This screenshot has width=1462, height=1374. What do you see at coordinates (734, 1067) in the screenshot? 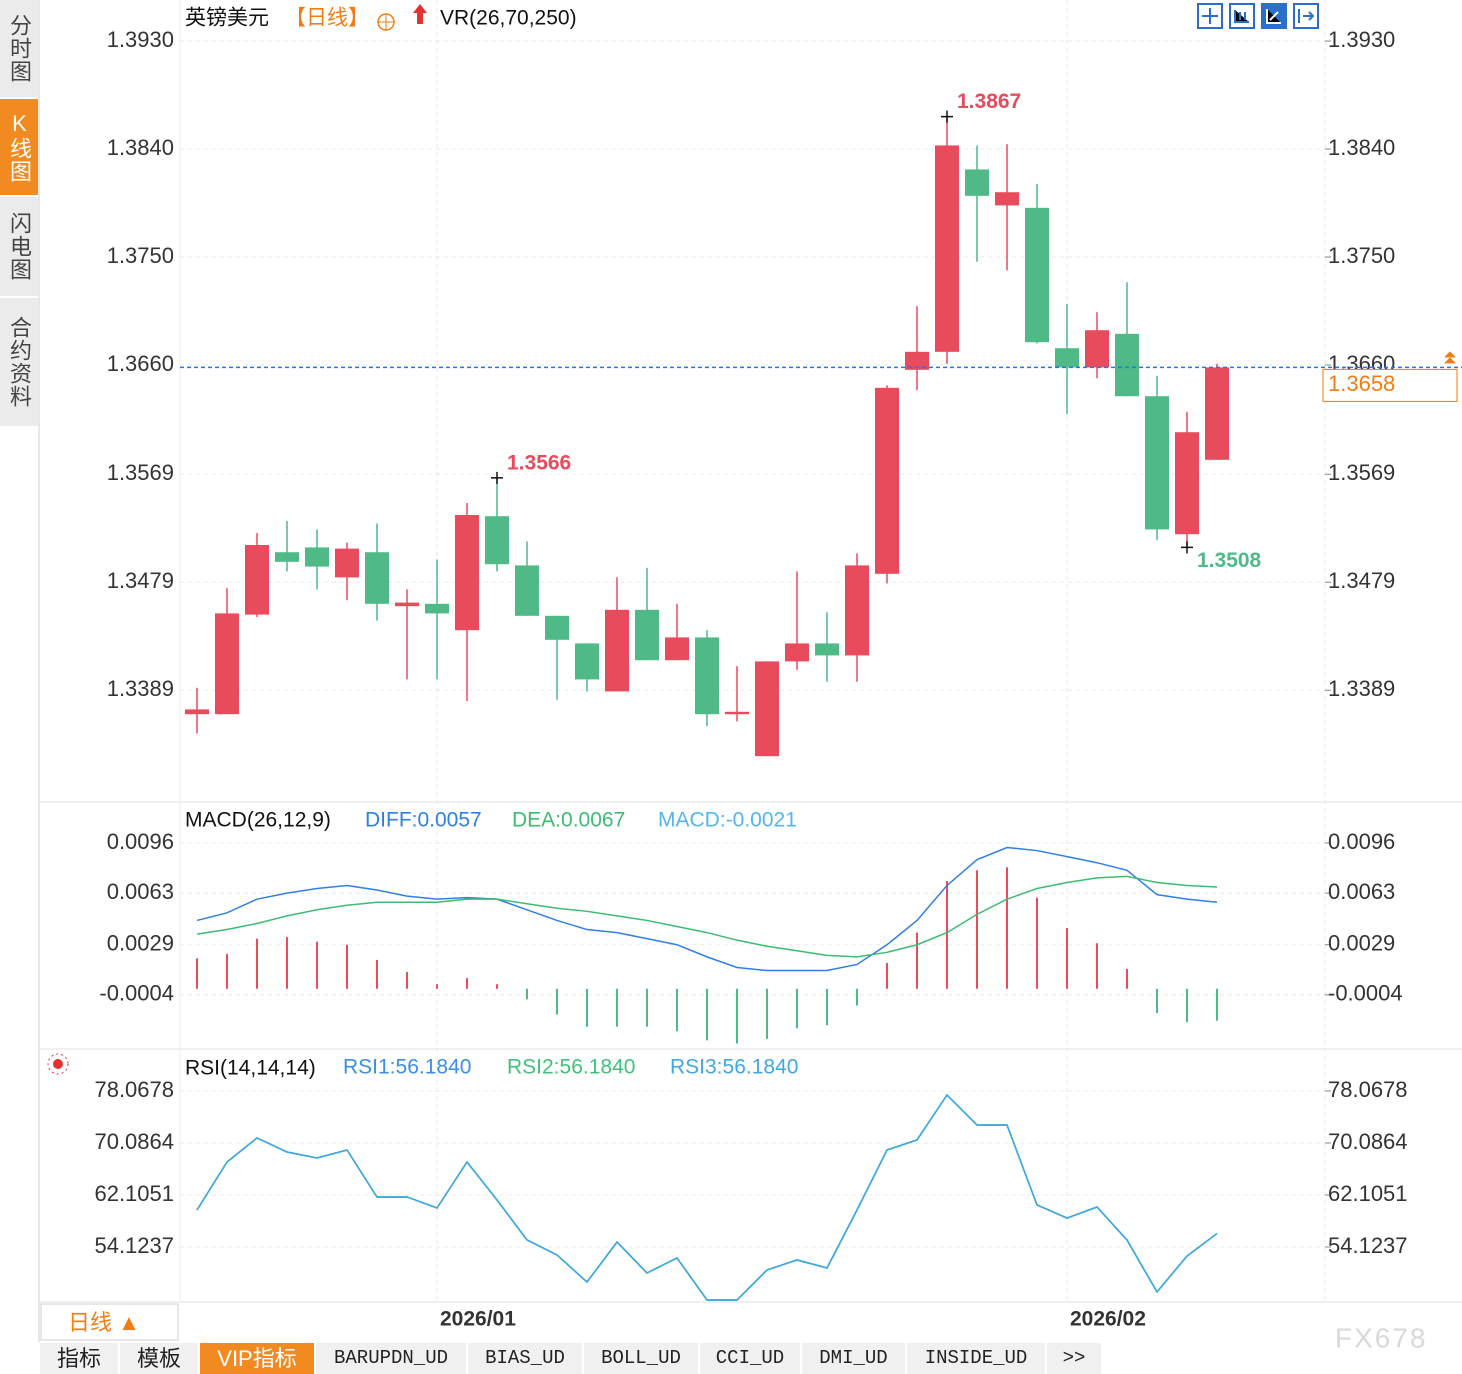
I see `legend-entry: RSI3:56.1840` at bounding box center [734, 1067].